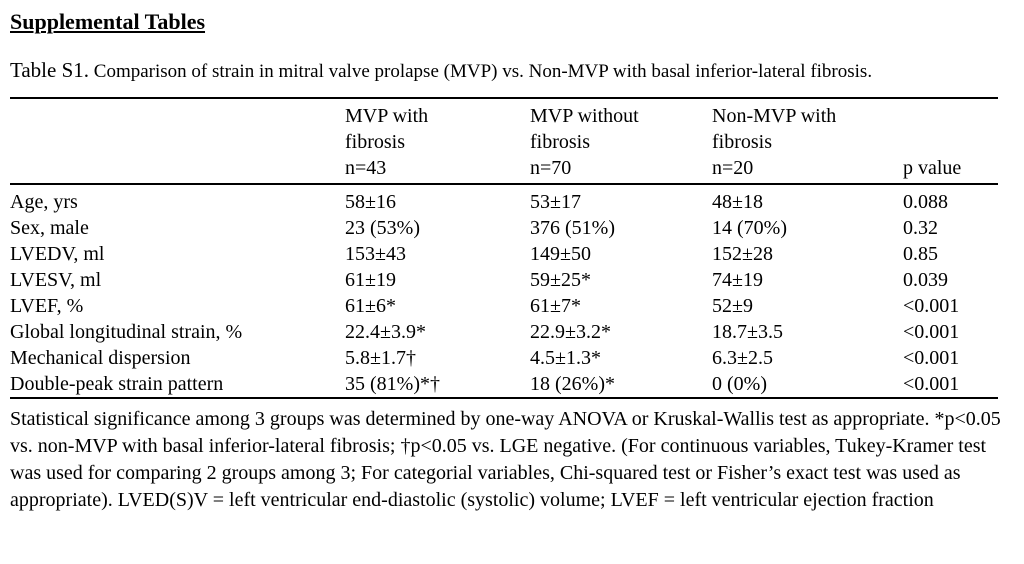 This screenshot has height=564, width=1024. What do you see at coordinates (57, 254) in the screenshot?
I see `row-label: LVEDV, ml` at bounding box center [57, 254].